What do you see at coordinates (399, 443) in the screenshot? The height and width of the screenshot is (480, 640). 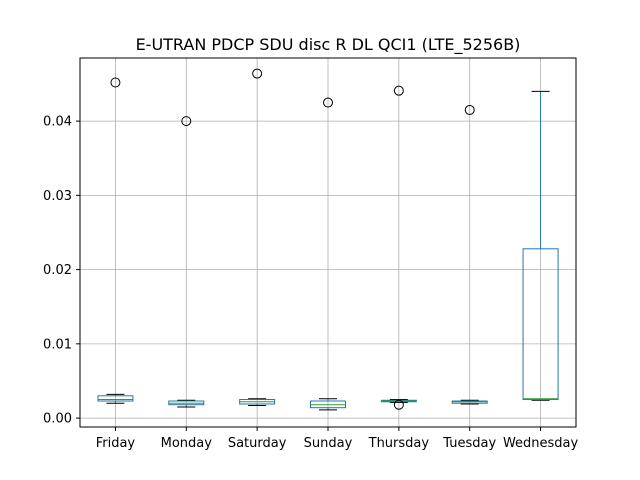 I see `x-tick-label: Thursday` at bounding box center [399, 443].